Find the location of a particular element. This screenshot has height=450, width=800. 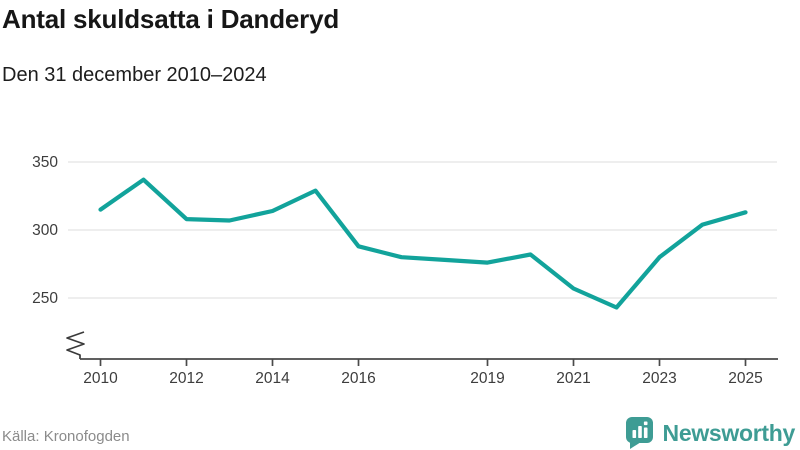

y-tick-label: 350 is located at coordinates (45, 162).